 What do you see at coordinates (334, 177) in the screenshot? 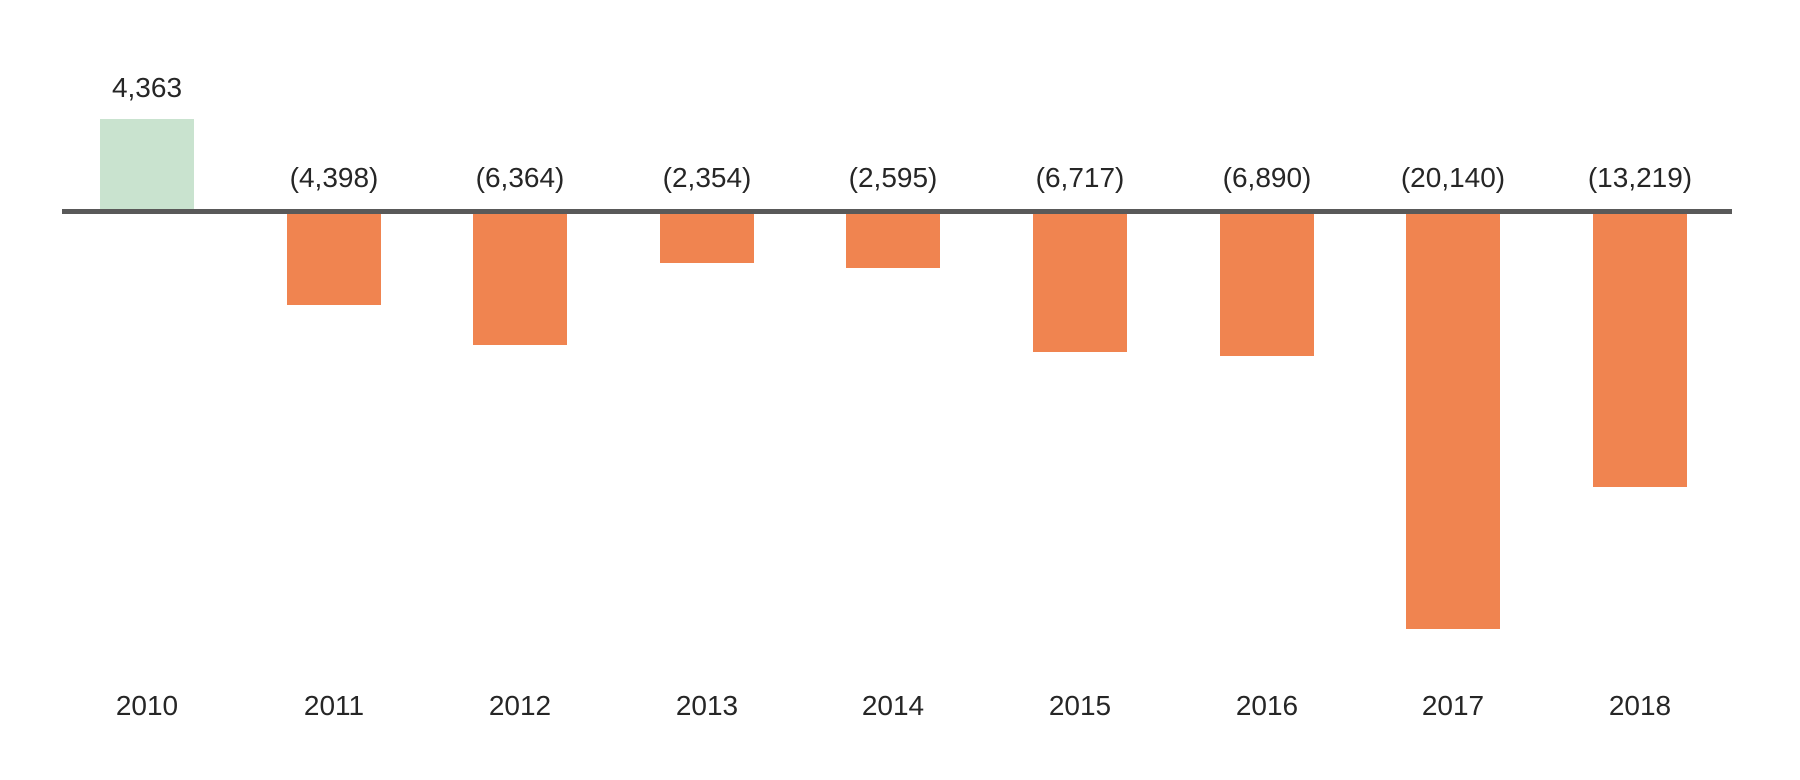
I see `value-label-2011: (4,398)` at bounding box center [334, 177].